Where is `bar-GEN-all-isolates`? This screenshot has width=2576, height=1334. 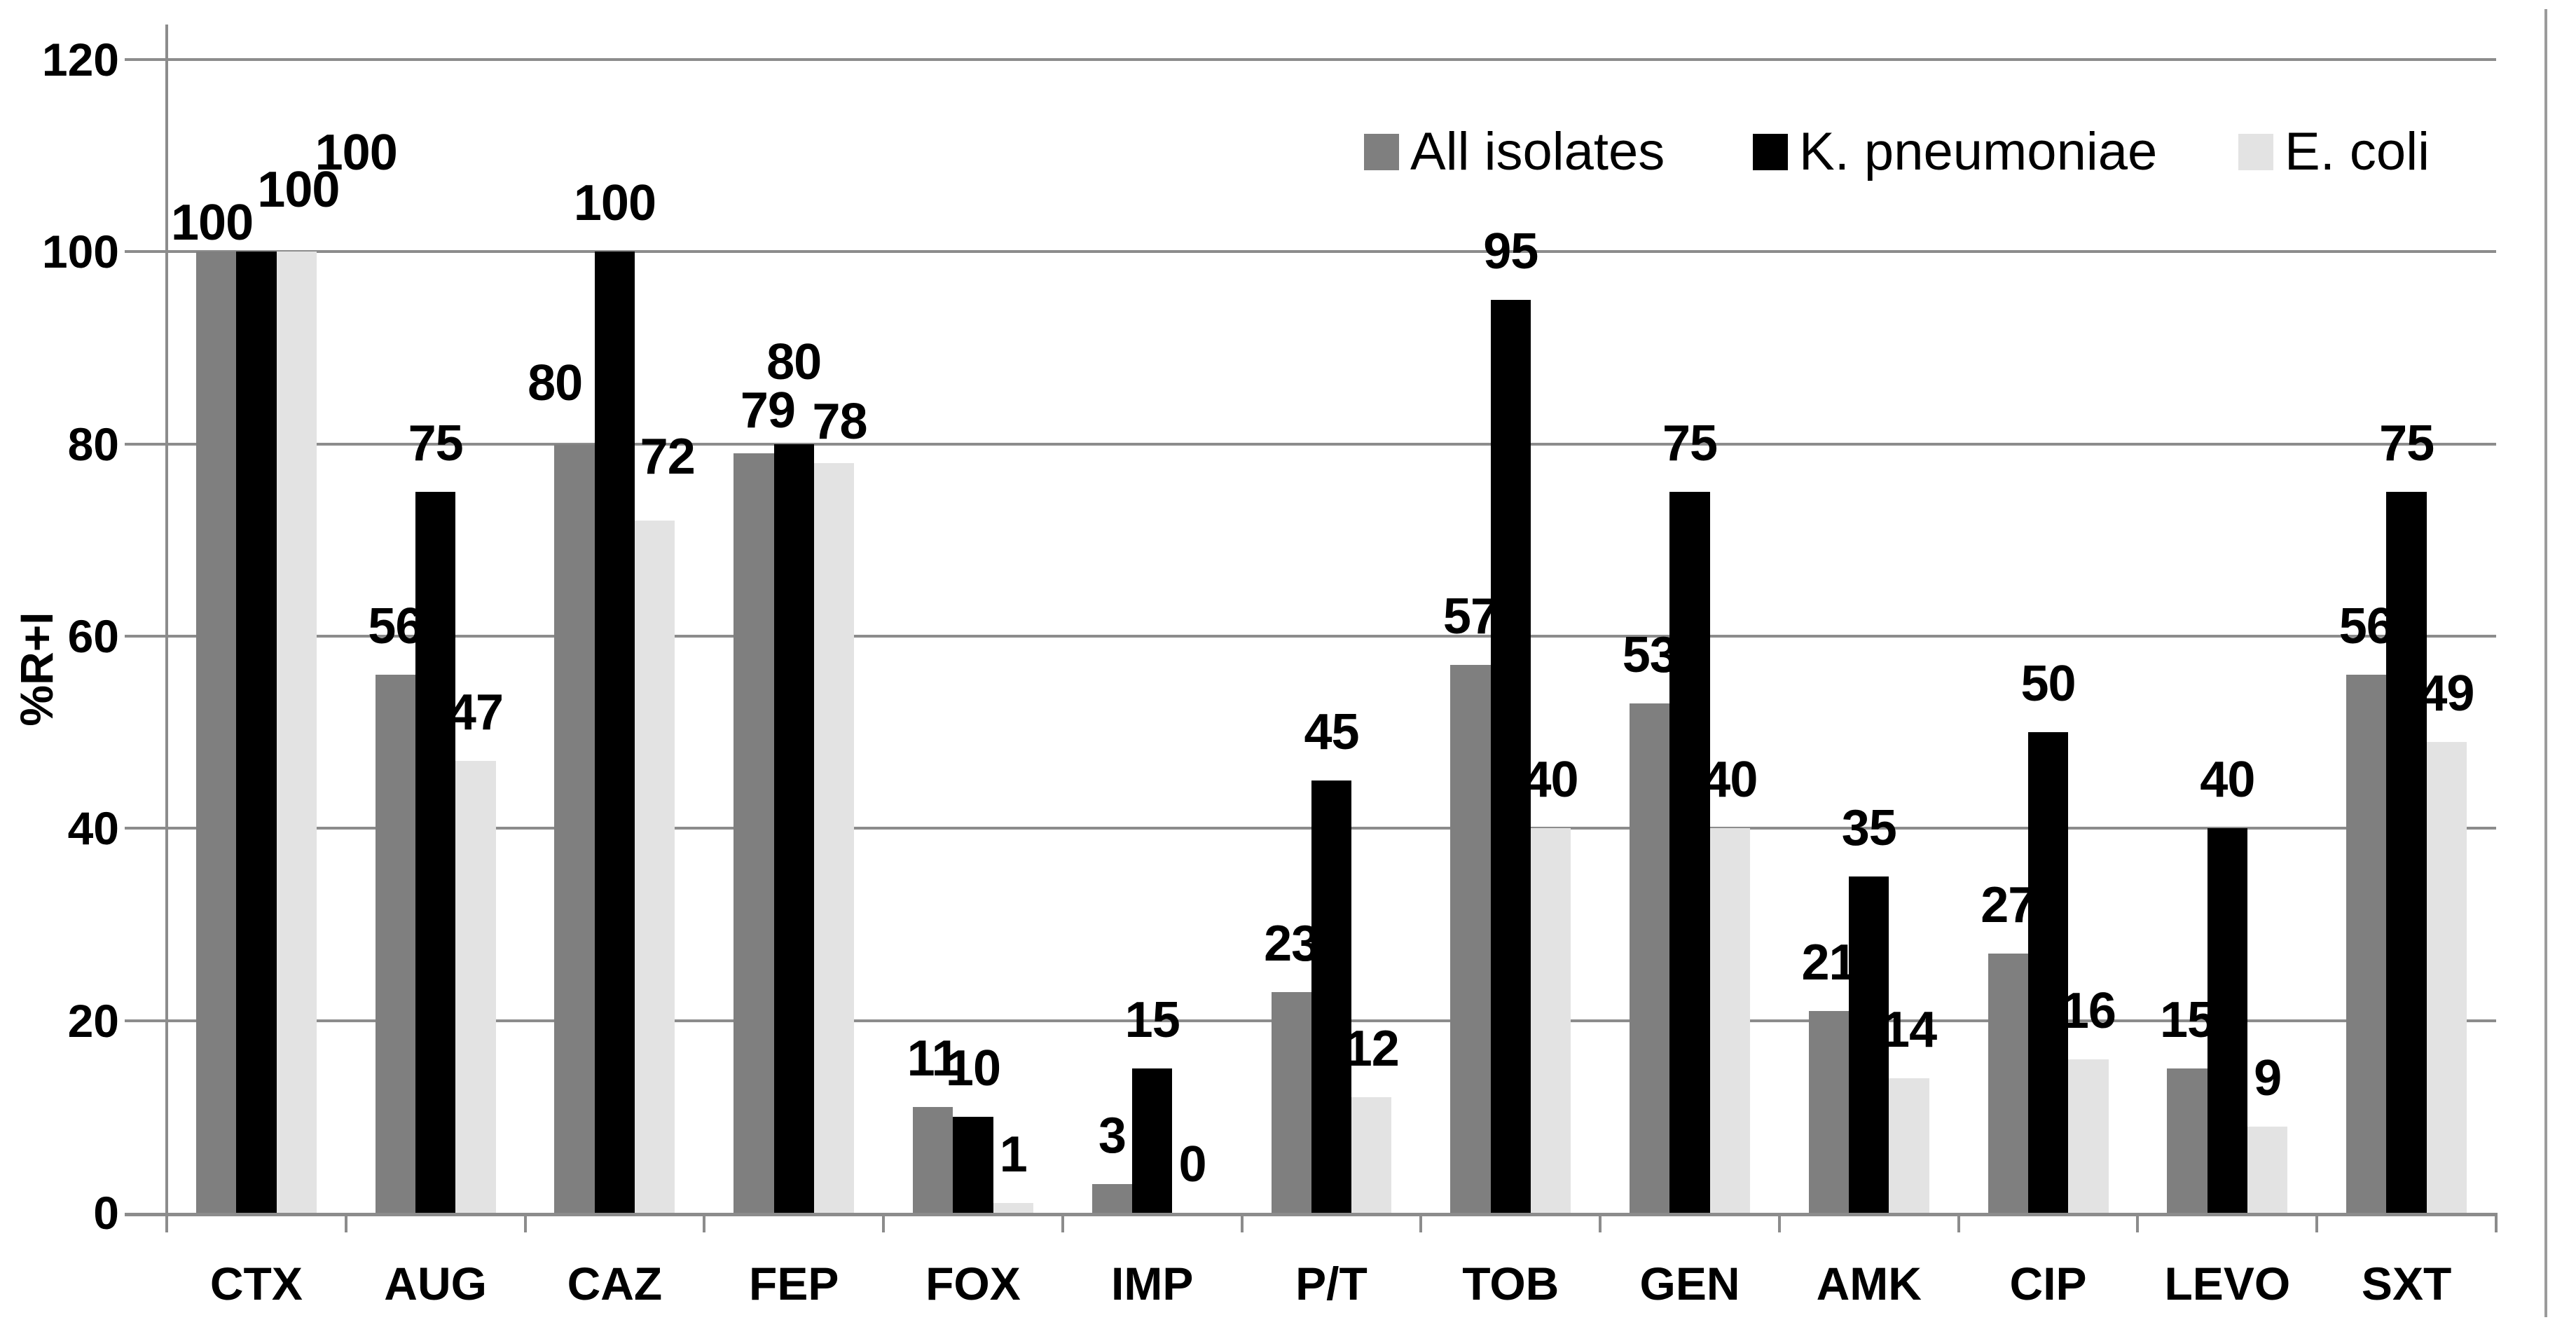 bar-GEN-all-isolates is located at coordinates (1650, 958).